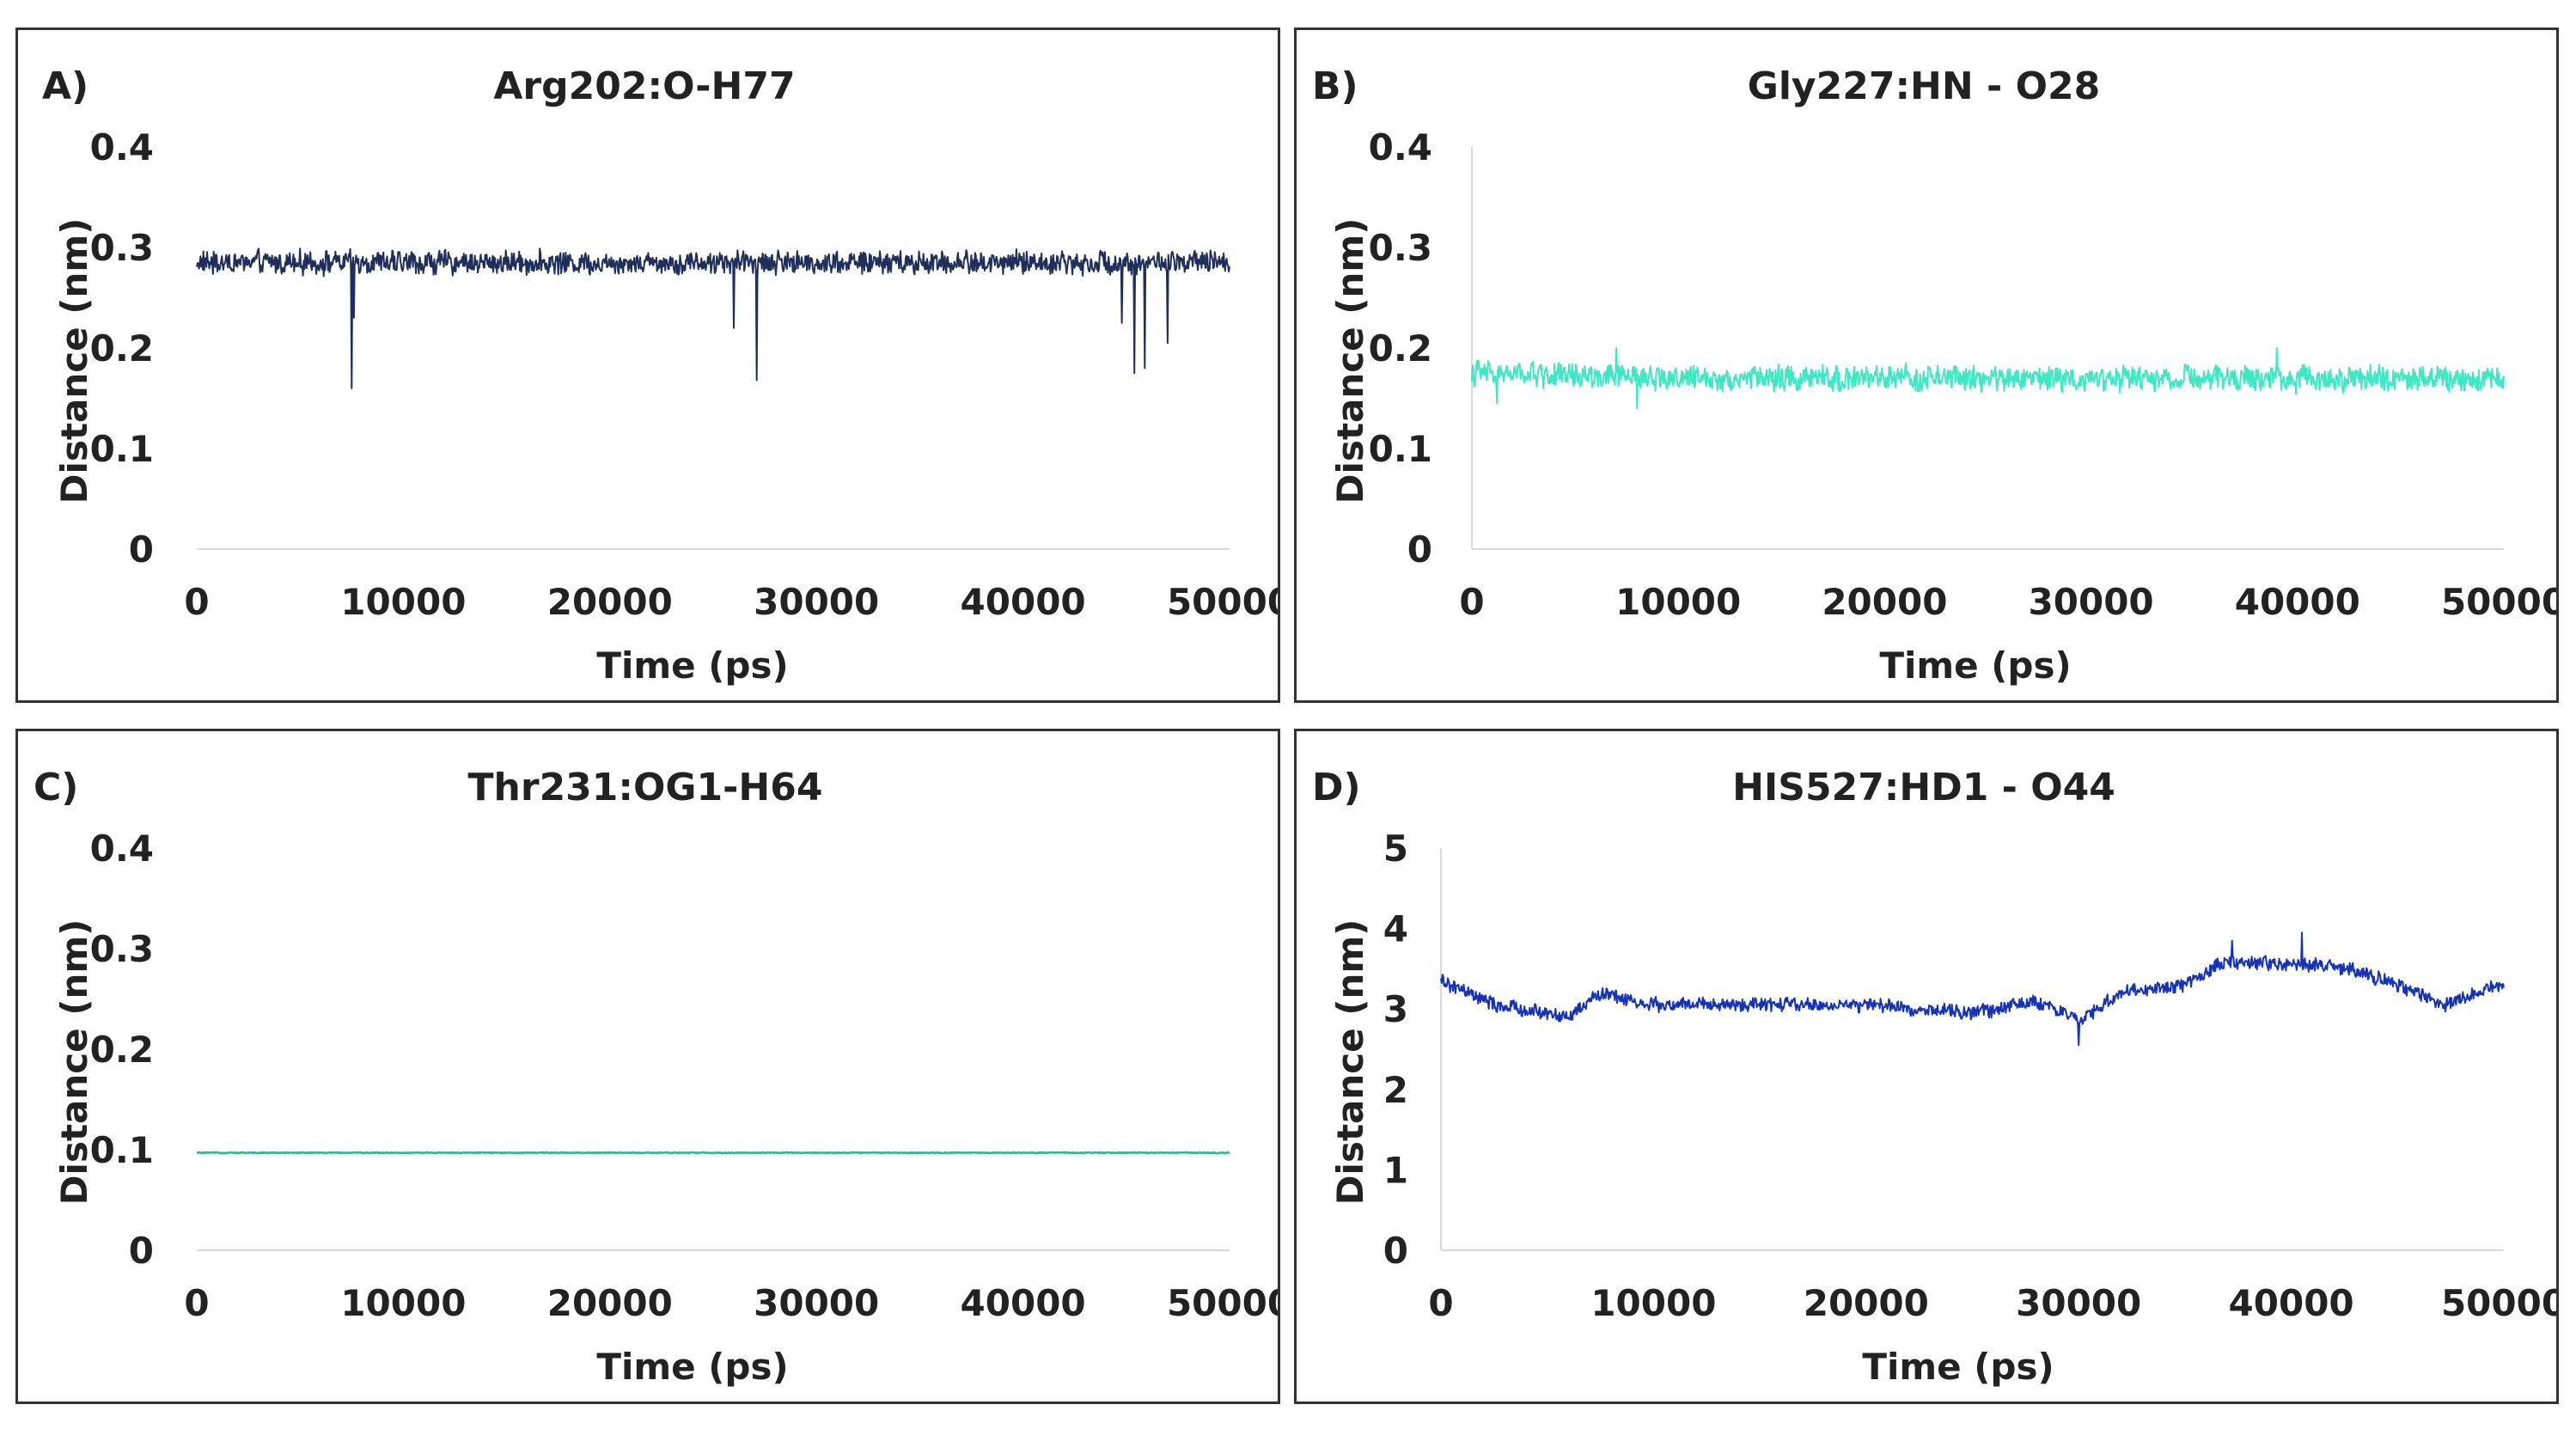 Image resolution: width=2576 pixels, height=1429 pixels. I want to click on chart-title: Gly227:HN - O28, so click(1925, 86).